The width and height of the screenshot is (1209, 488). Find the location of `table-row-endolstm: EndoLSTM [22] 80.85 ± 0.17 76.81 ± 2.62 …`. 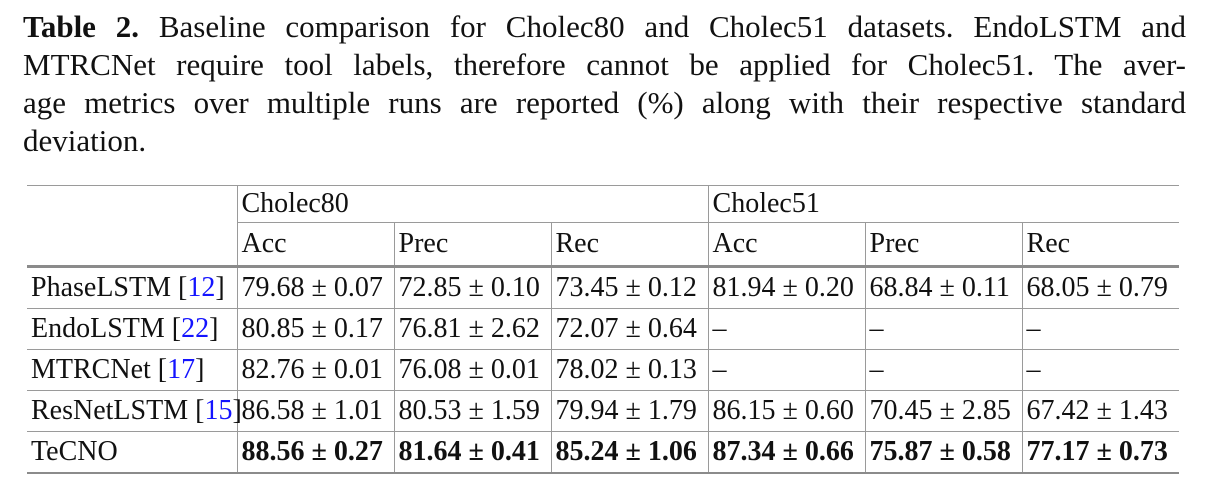

table-row-endolstm: EndoLSTM [22] 80.85 ± 0.17 76.81 ± 2.62 … is located at coordinates (603, 329).